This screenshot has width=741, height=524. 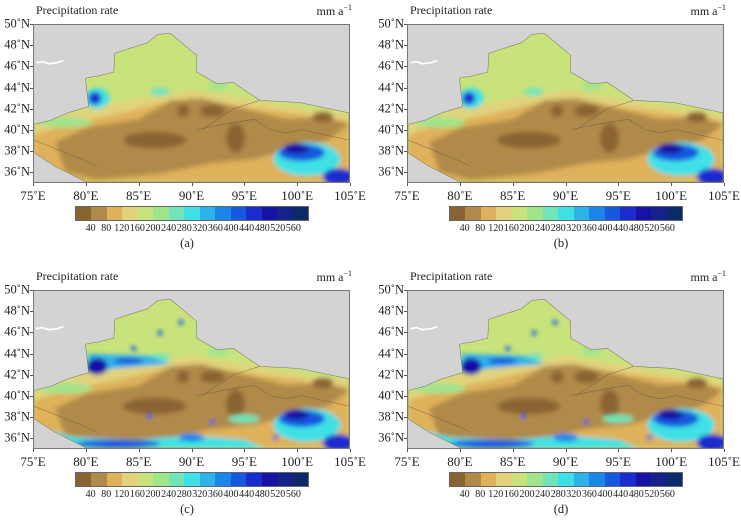 What do you see at coordinates (17, 65) in the screenshot?
I see `lat-tick-label: 46˚N` at bounding box center [17, 65].